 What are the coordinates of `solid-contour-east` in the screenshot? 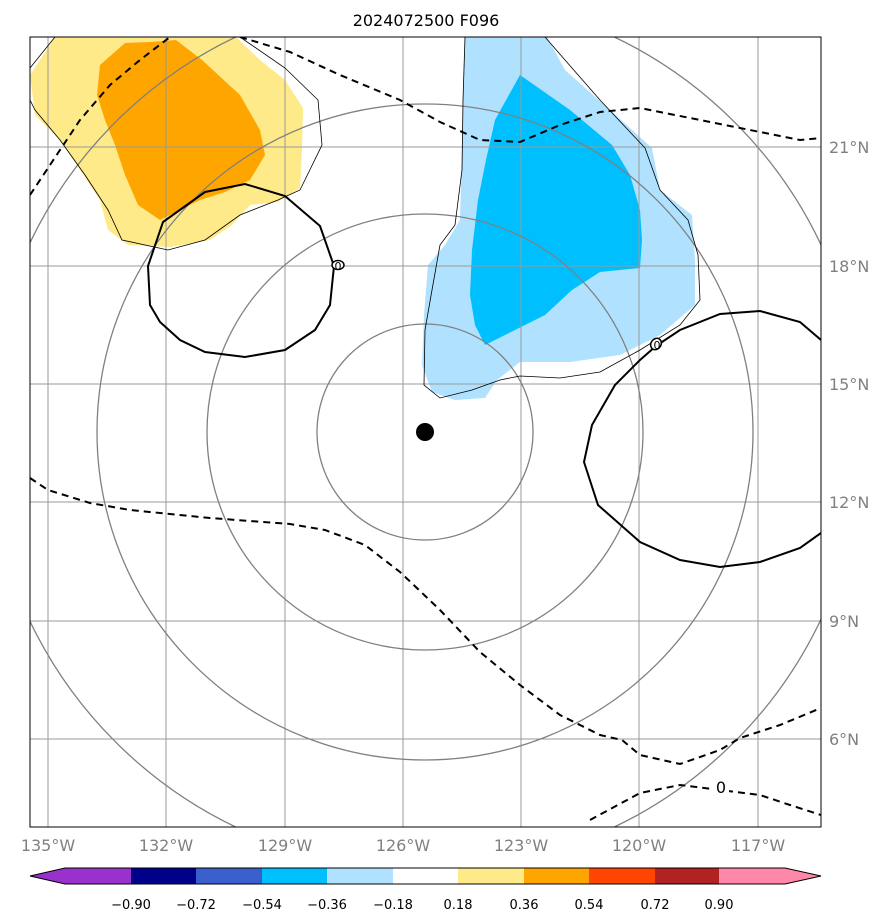 It's located at (701, 439).